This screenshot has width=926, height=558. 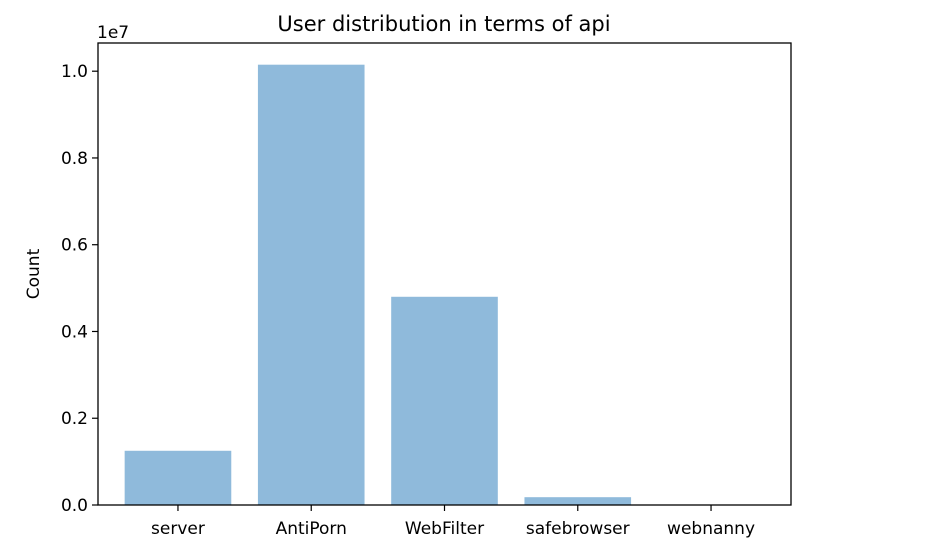 What do you see at coordinates (74, 72) in the screenshot?
I see `y-tick-label: 1.0` at bounding box center [74, 72].